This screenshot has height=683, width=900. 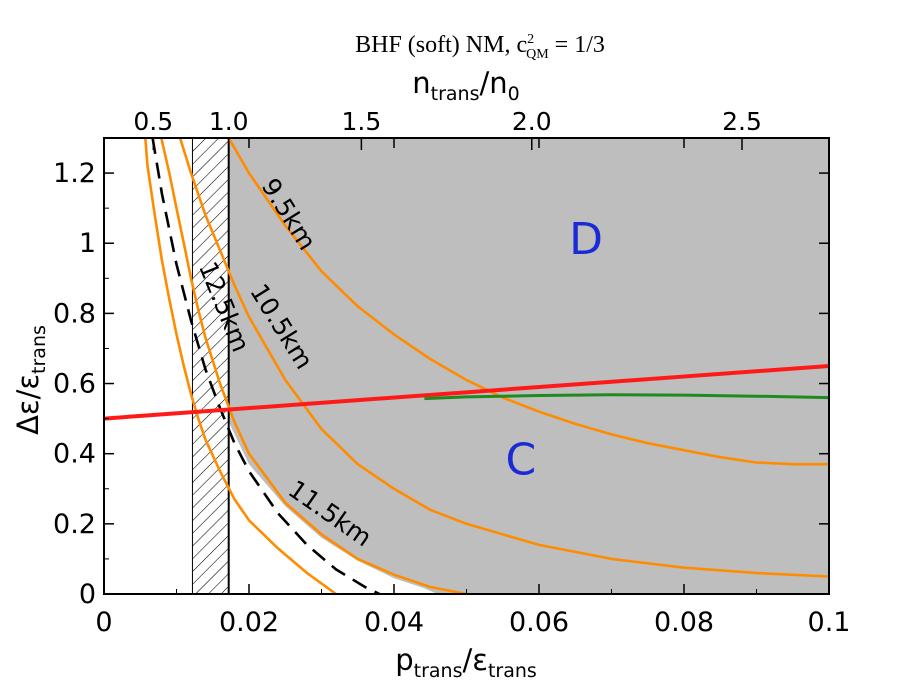 What do you see at coordinates (480, 47) in the screenshot?
I see `chart-title: BHF (soft) NM, c2 QM = 1/3` at bounding box center [480, 47].